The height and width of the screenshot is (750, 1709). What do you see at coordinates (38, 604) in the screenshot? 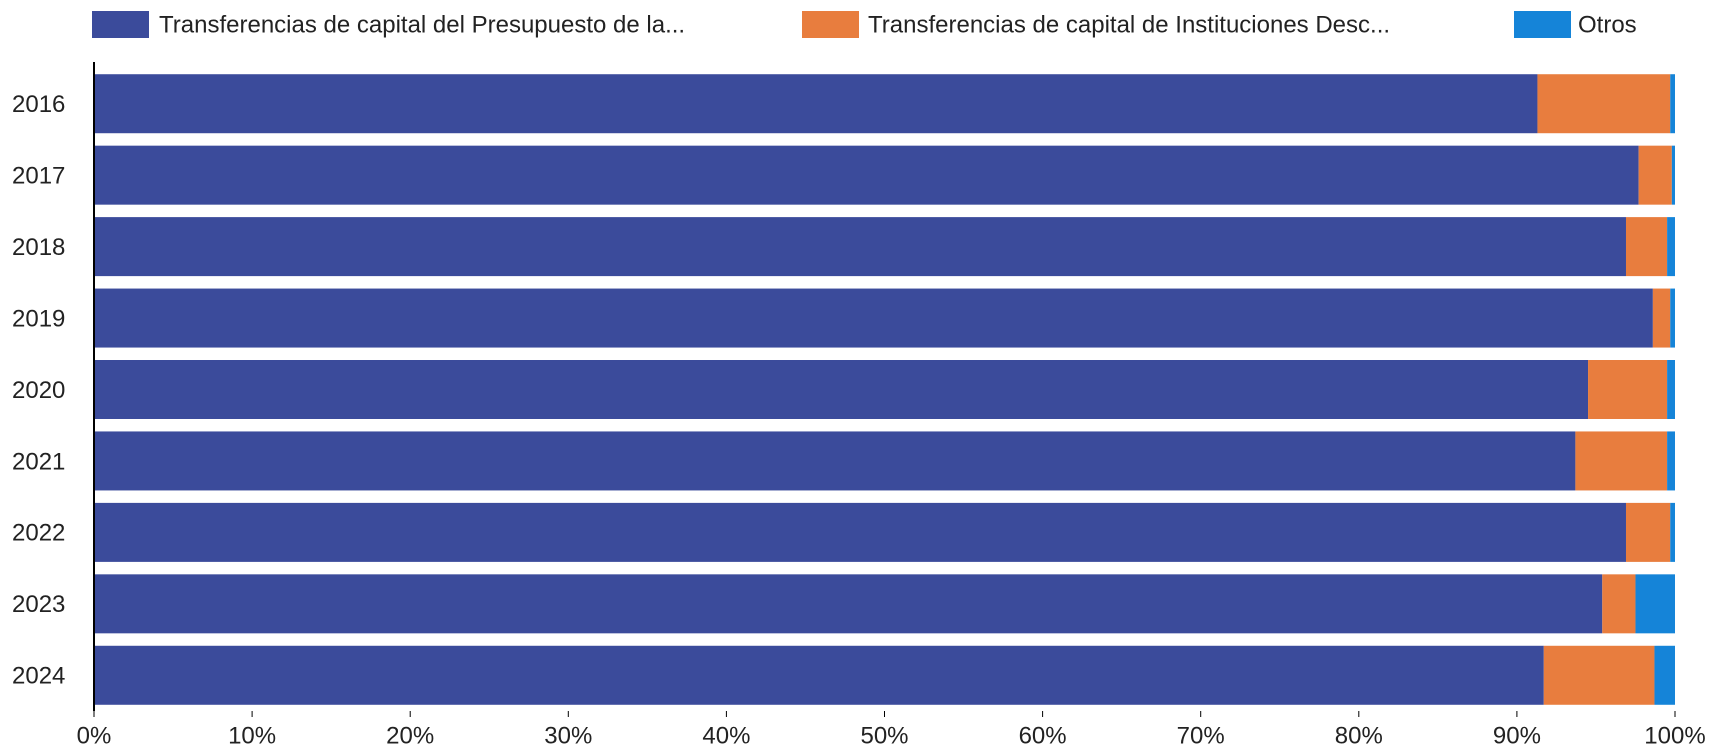
I see `y-tick-label: 2023` at bounding box center [38, 604].